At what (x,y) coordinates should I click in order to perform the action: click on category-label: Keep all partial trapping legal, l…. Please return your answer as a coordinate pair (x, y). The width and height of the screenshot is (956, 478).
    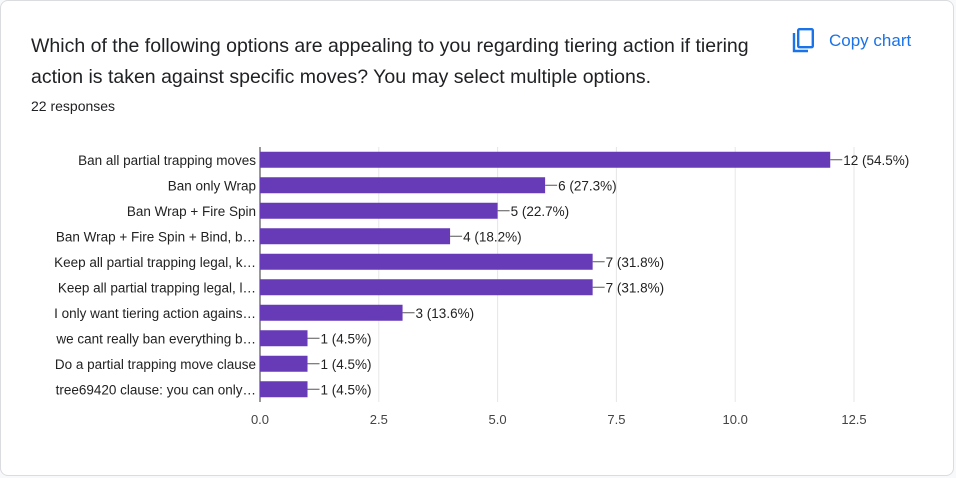
    Looking at the image, I should click on (157, 287).